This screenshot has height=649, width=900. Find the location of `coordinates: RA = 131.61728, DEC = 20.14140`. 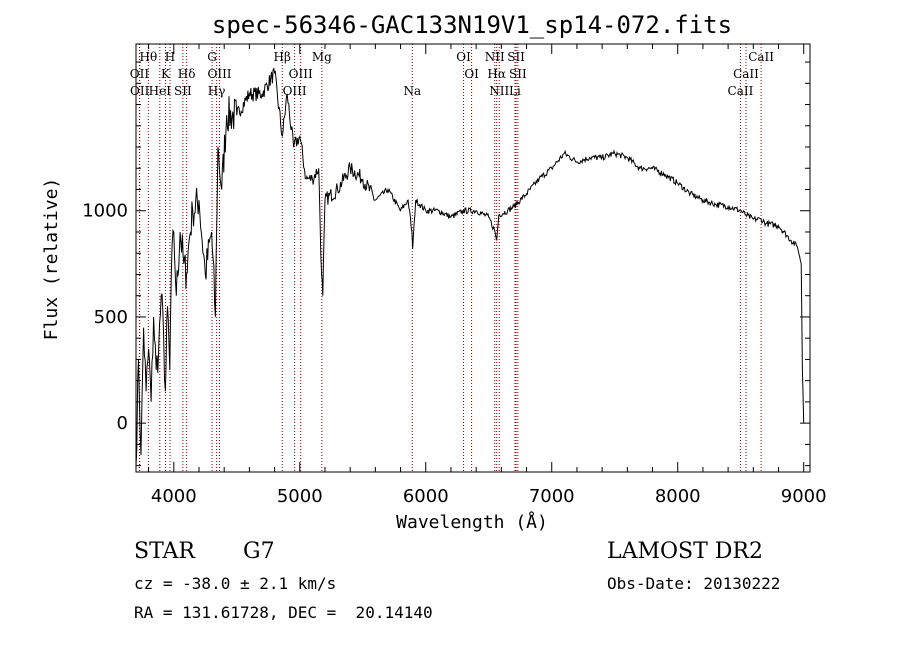

coordinates: RA = 131.61728, DEC = 20.14140 is located at coordinates (283, 612).